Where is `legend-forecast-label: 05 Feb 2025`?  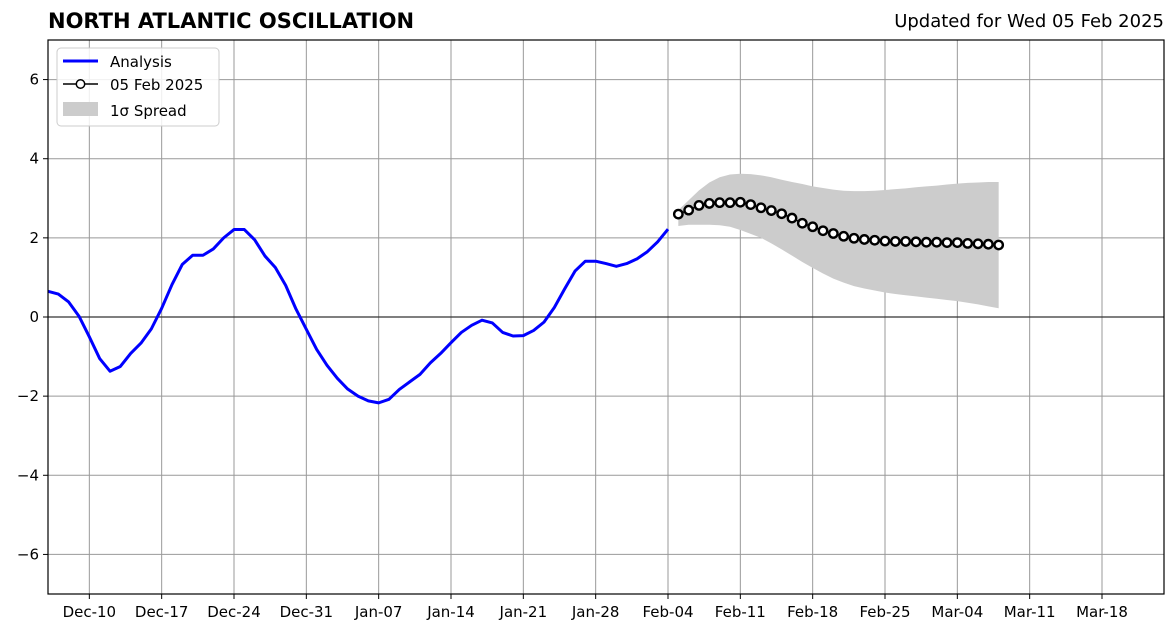
legend-forecast-label: 05 Feb 2025 is located at coordinates (156, 85).